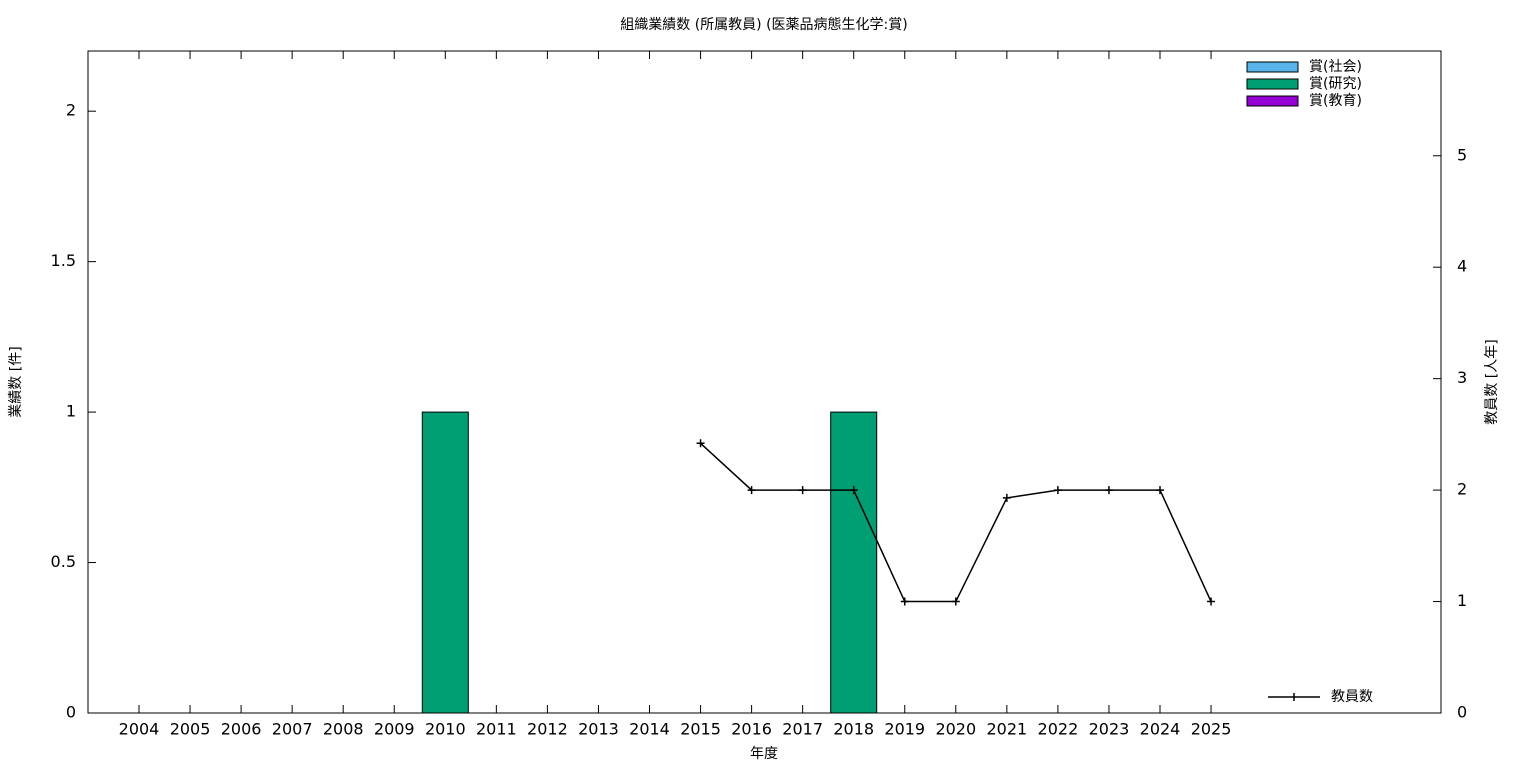  I want to click on x-tick-label: 2008, so click(343, 729).